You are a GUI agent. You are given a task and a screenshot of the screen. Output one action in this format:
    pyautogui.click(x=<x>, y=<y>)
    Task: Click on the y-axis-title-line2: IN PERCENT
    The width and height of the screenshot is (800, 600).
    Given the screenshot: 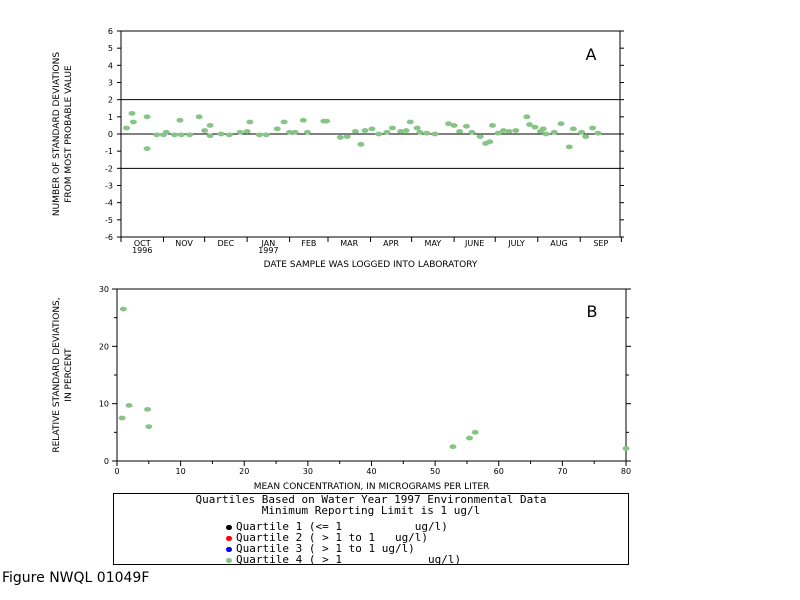 What is the action you would take?
    pyautogui.click(x=69, y=375)
    